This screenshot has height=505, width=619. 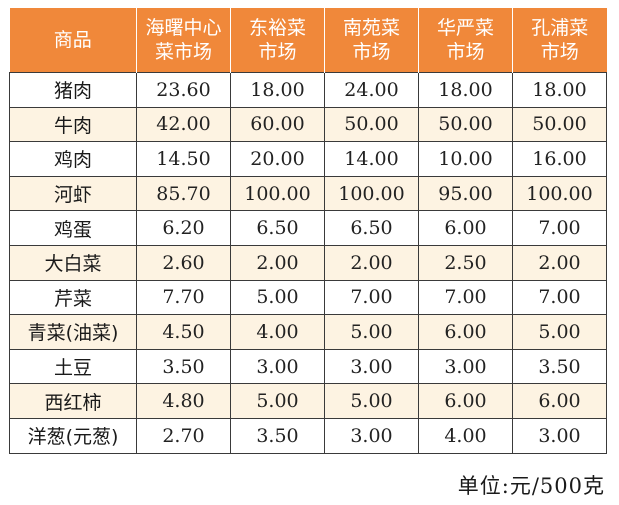 What do you see at coordinates (183, 28) in the screenshot?
I see `column-header-label-line1: 海曙中心` at bounding box center [183, 28].